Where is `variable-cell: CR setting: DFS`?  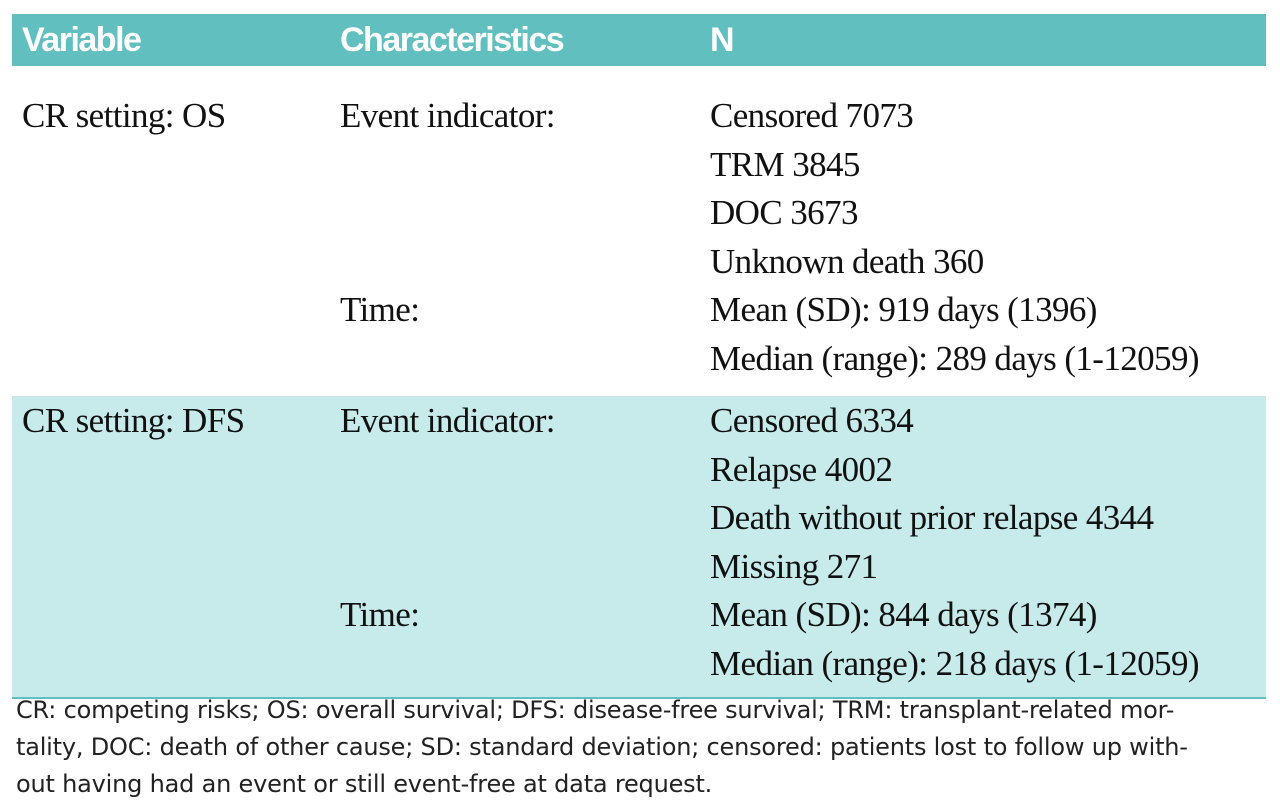
variable-cell: CR setting: DFS is located at coordinates (133, 420).